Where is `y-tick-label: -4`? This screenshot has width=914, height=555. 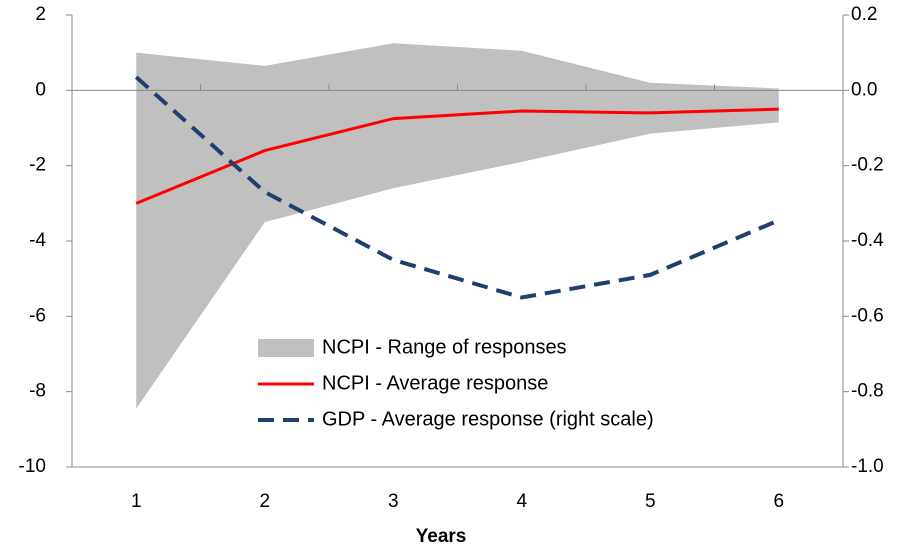
y-tick-label: -4 is located at coordinates (37, 240).